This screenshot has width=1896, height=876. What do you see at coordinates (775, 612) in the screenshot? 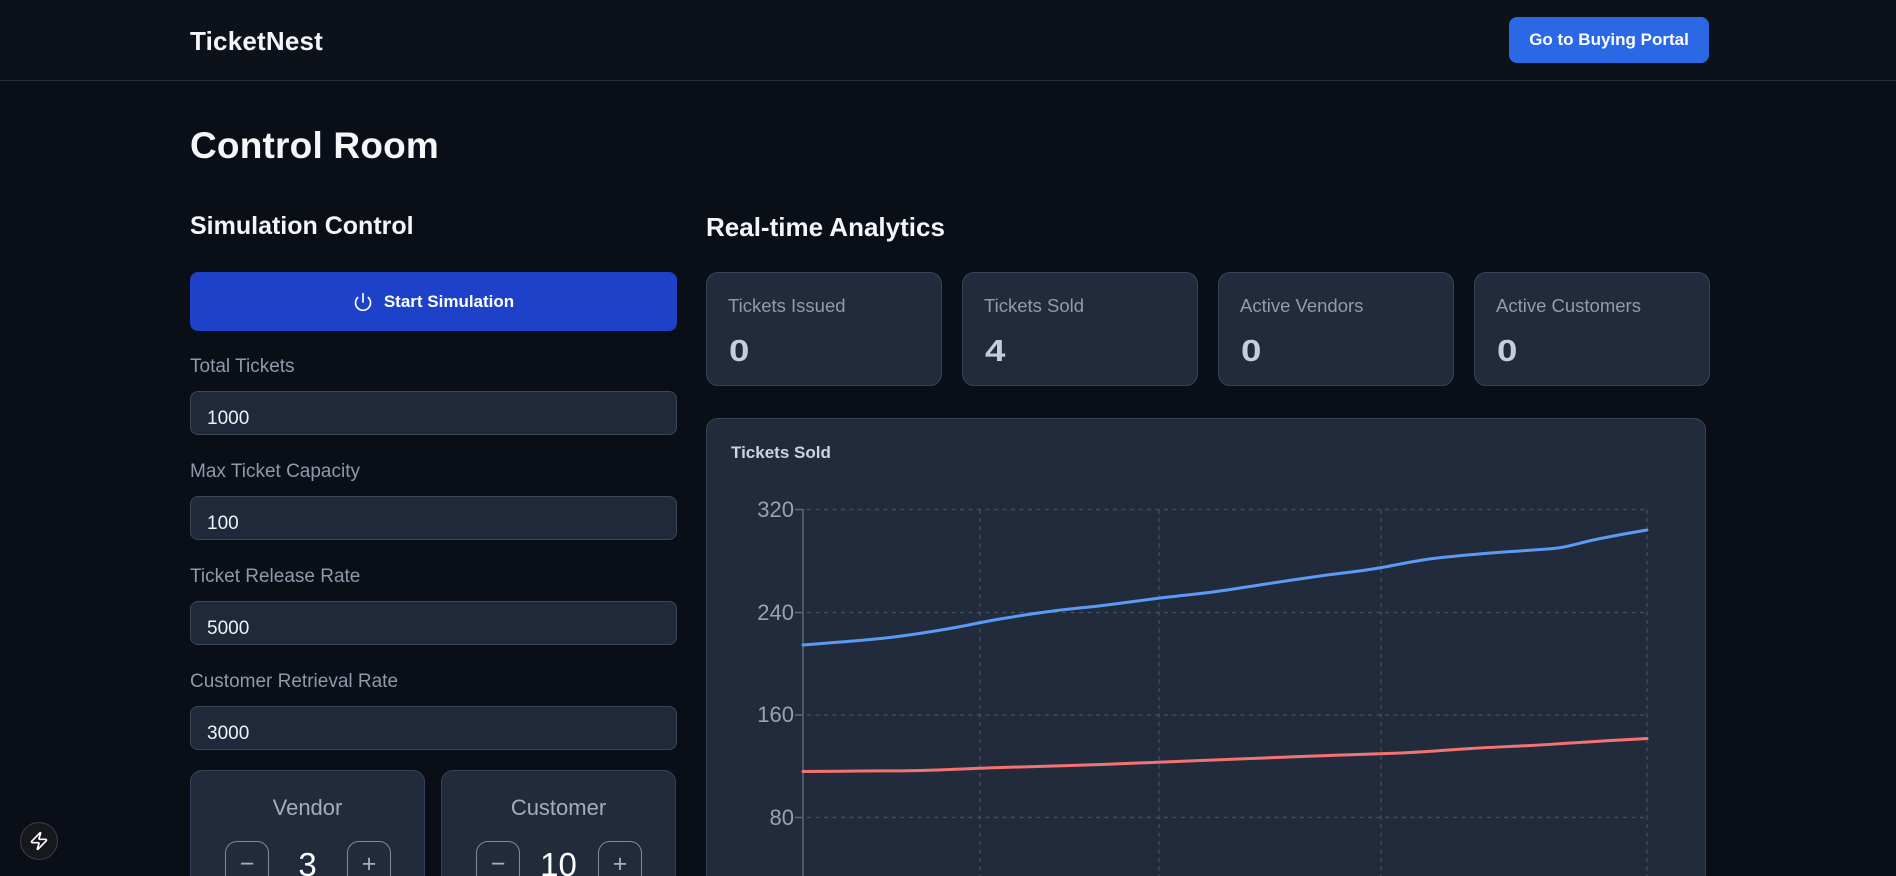
I see `svg-text: 240` at bounding box center [775, 612].